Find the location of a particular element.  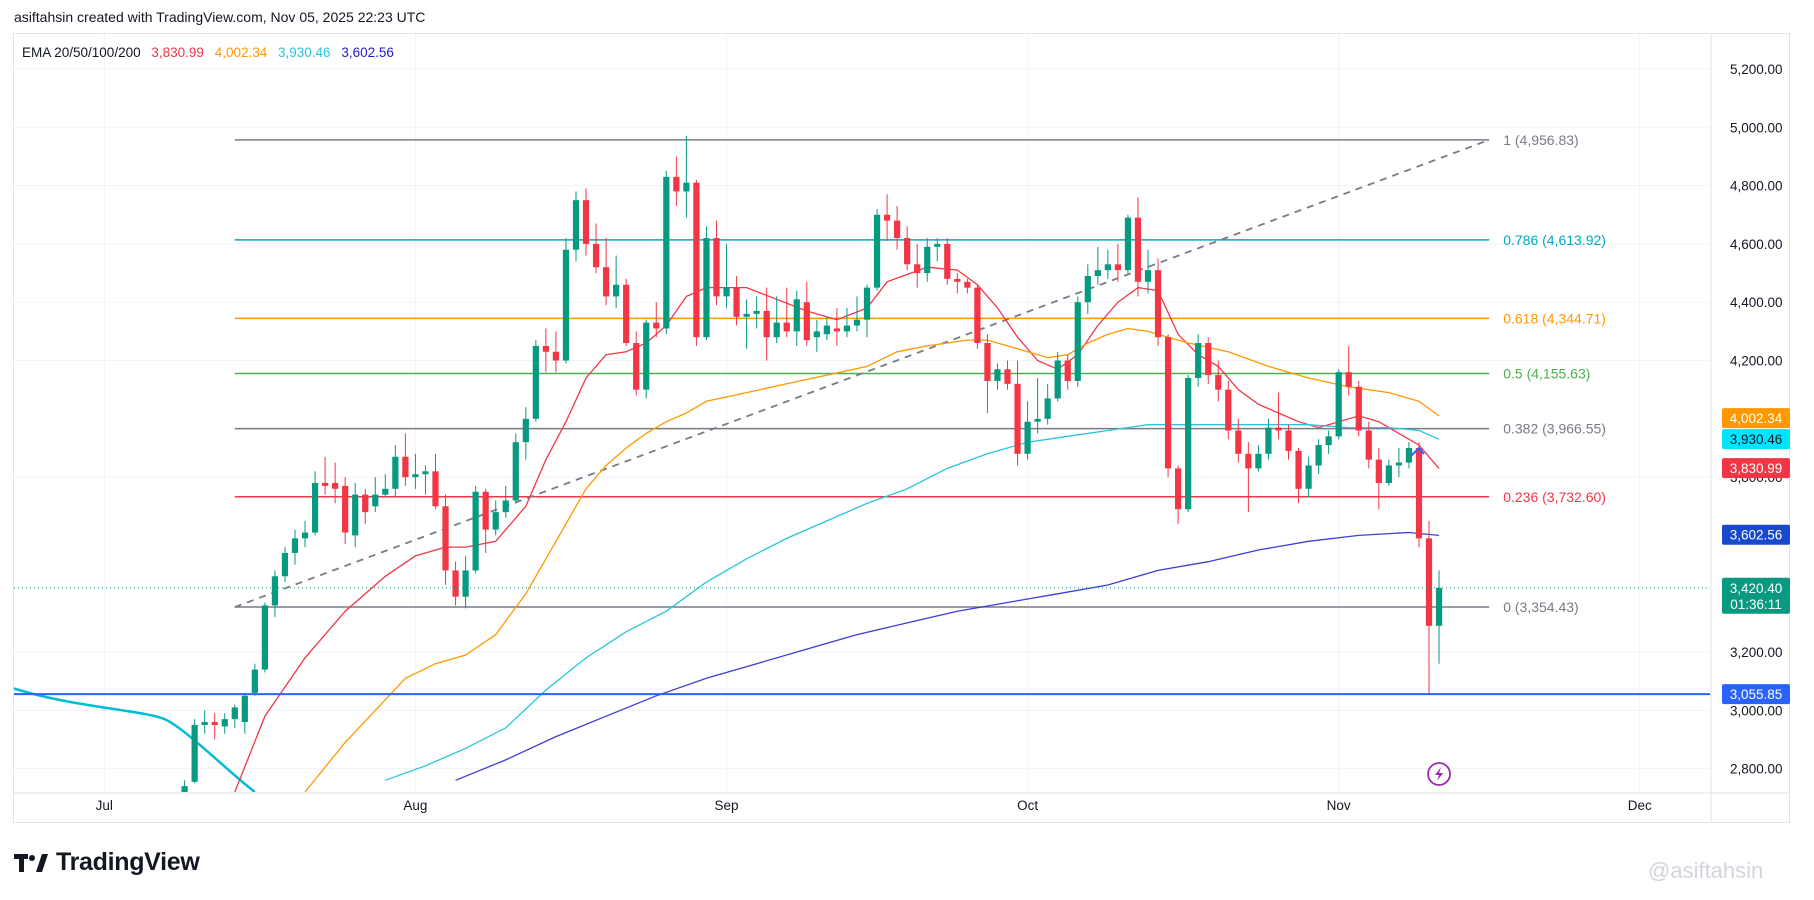

tradingview-brand: TradingView is located at coordinates (107, 862).